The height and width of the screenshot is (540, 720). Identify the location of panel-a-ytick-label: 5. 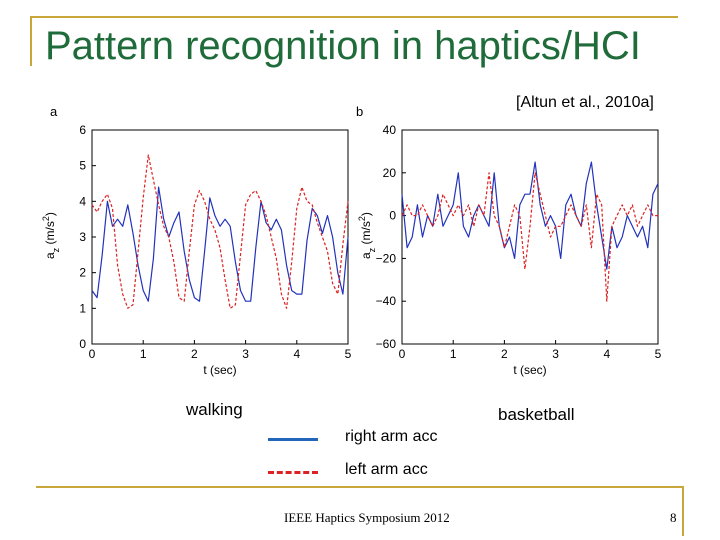
(82, 166).